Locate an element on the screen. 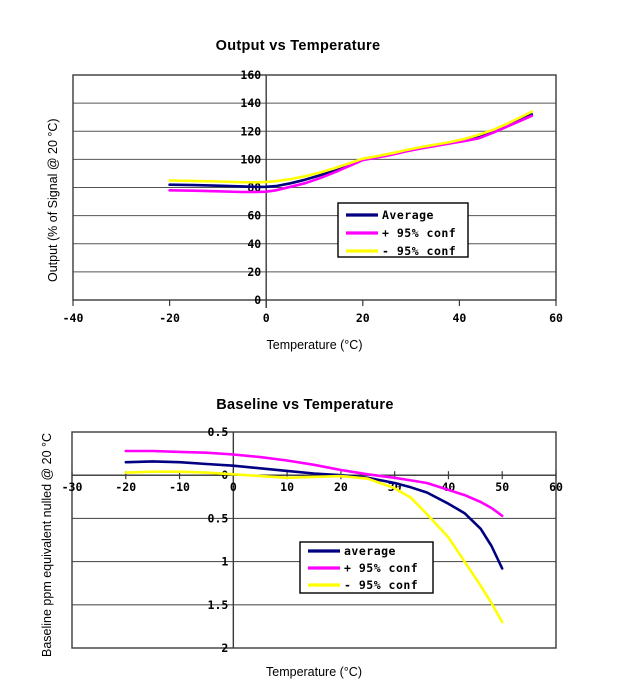 The image size is (628, 689). y-tick-label: 40 is located at coordinates (254, 244).